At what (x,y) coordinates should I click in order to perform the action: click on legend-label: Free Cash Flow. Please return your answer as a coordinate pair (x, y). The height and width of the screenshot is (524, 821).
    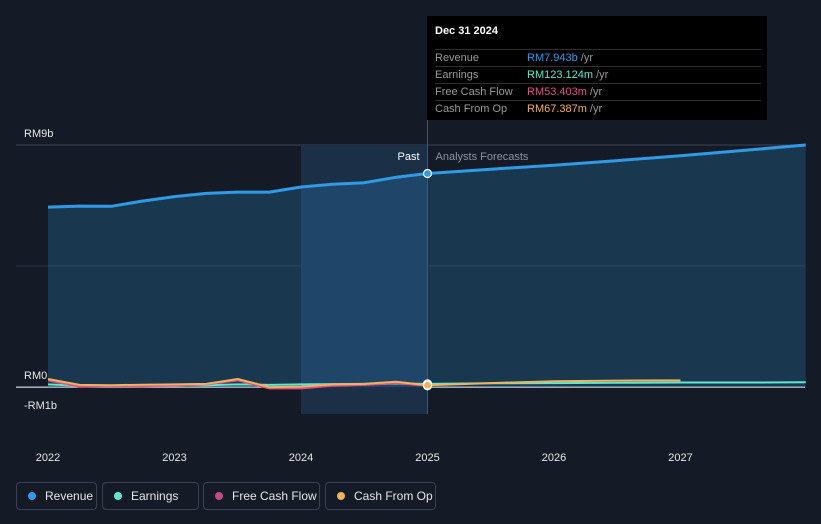
    Looking at the image, I should click on (274, 496).